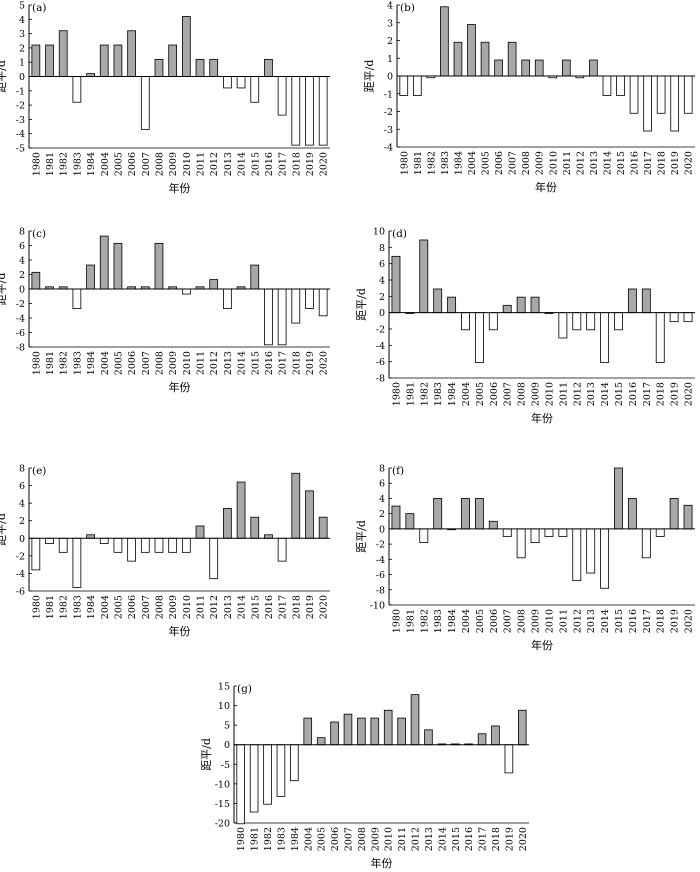 This screenshot has height=872, width=700. I want to click on x-tick-label: 2018, so click(662, 163).